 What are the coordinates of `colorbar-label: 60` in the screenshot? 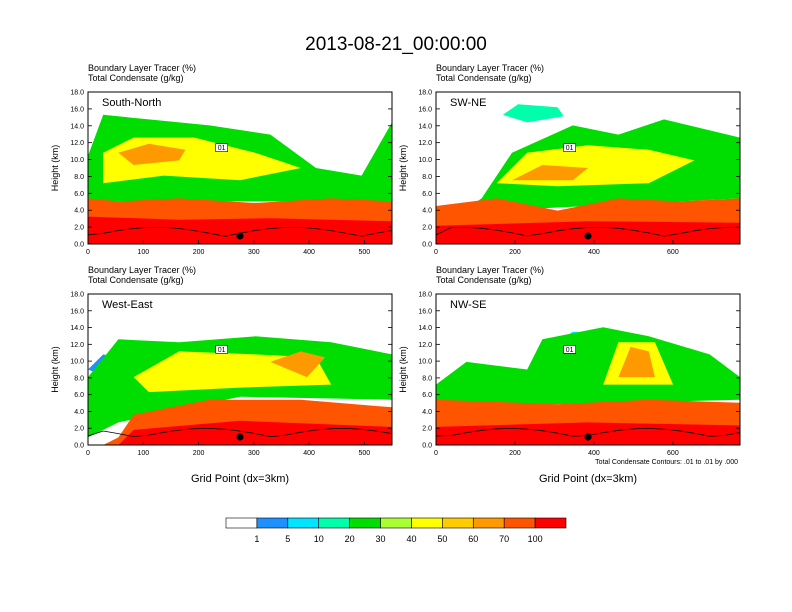 It's located at (473, 539).